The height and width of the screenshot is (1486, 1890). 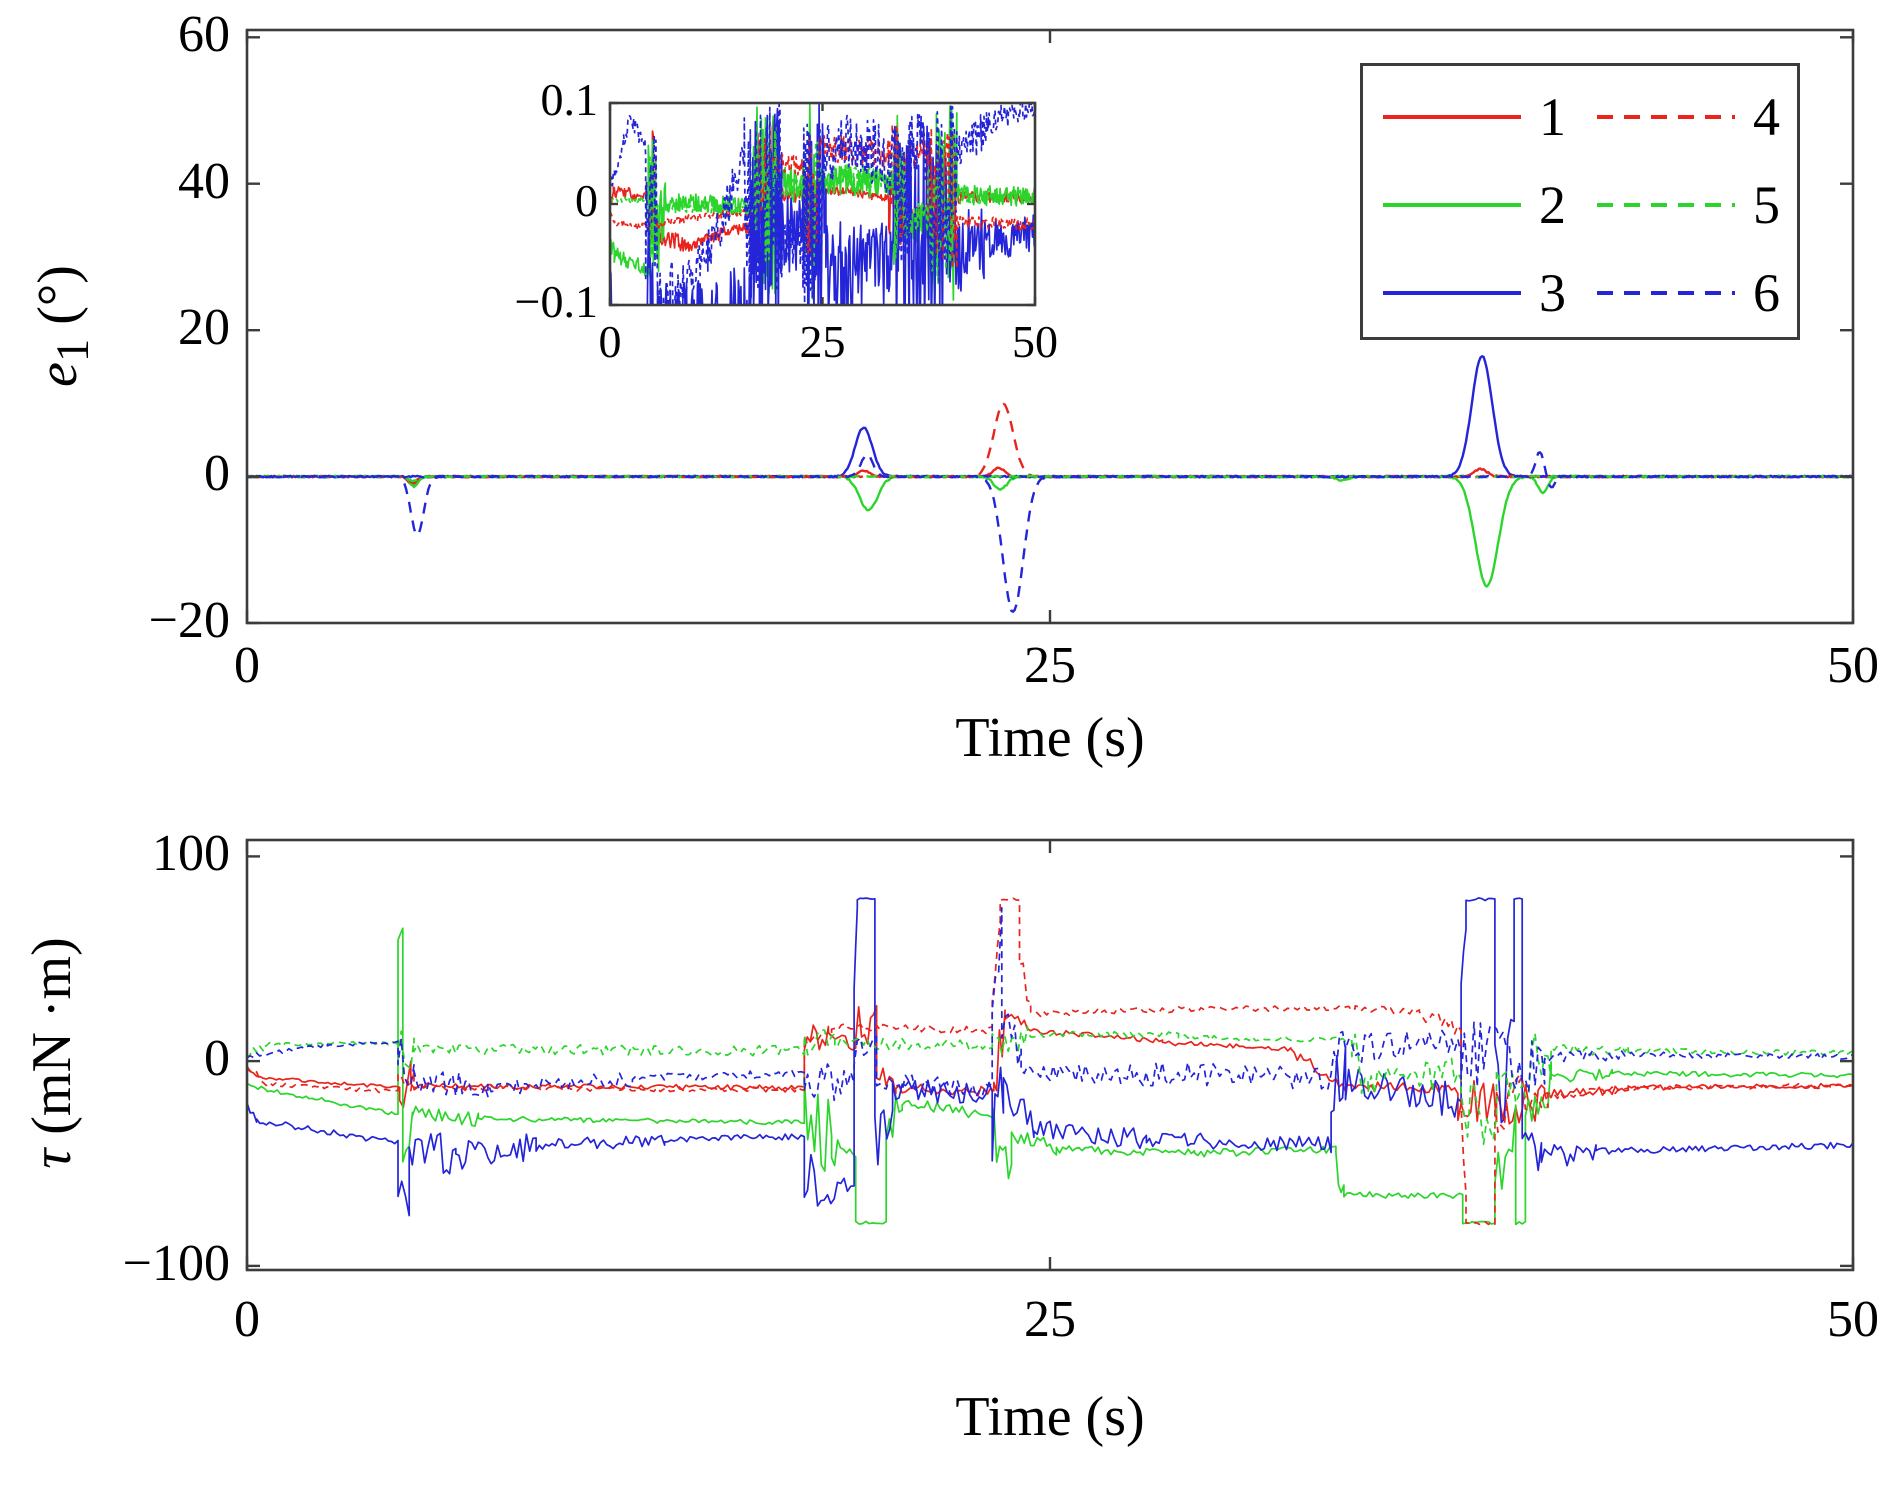 I want to click on top-y-tick-label: −20, so click(x=189, y=620).